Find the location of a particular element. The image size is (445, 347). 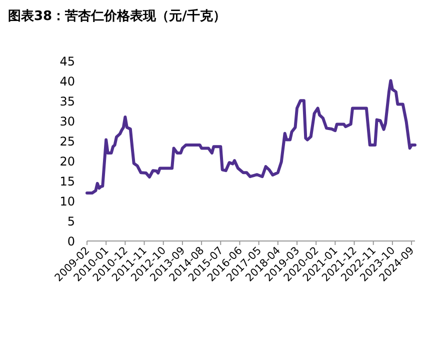

y-tick-label: 10 is located at coordinates (67, 201).